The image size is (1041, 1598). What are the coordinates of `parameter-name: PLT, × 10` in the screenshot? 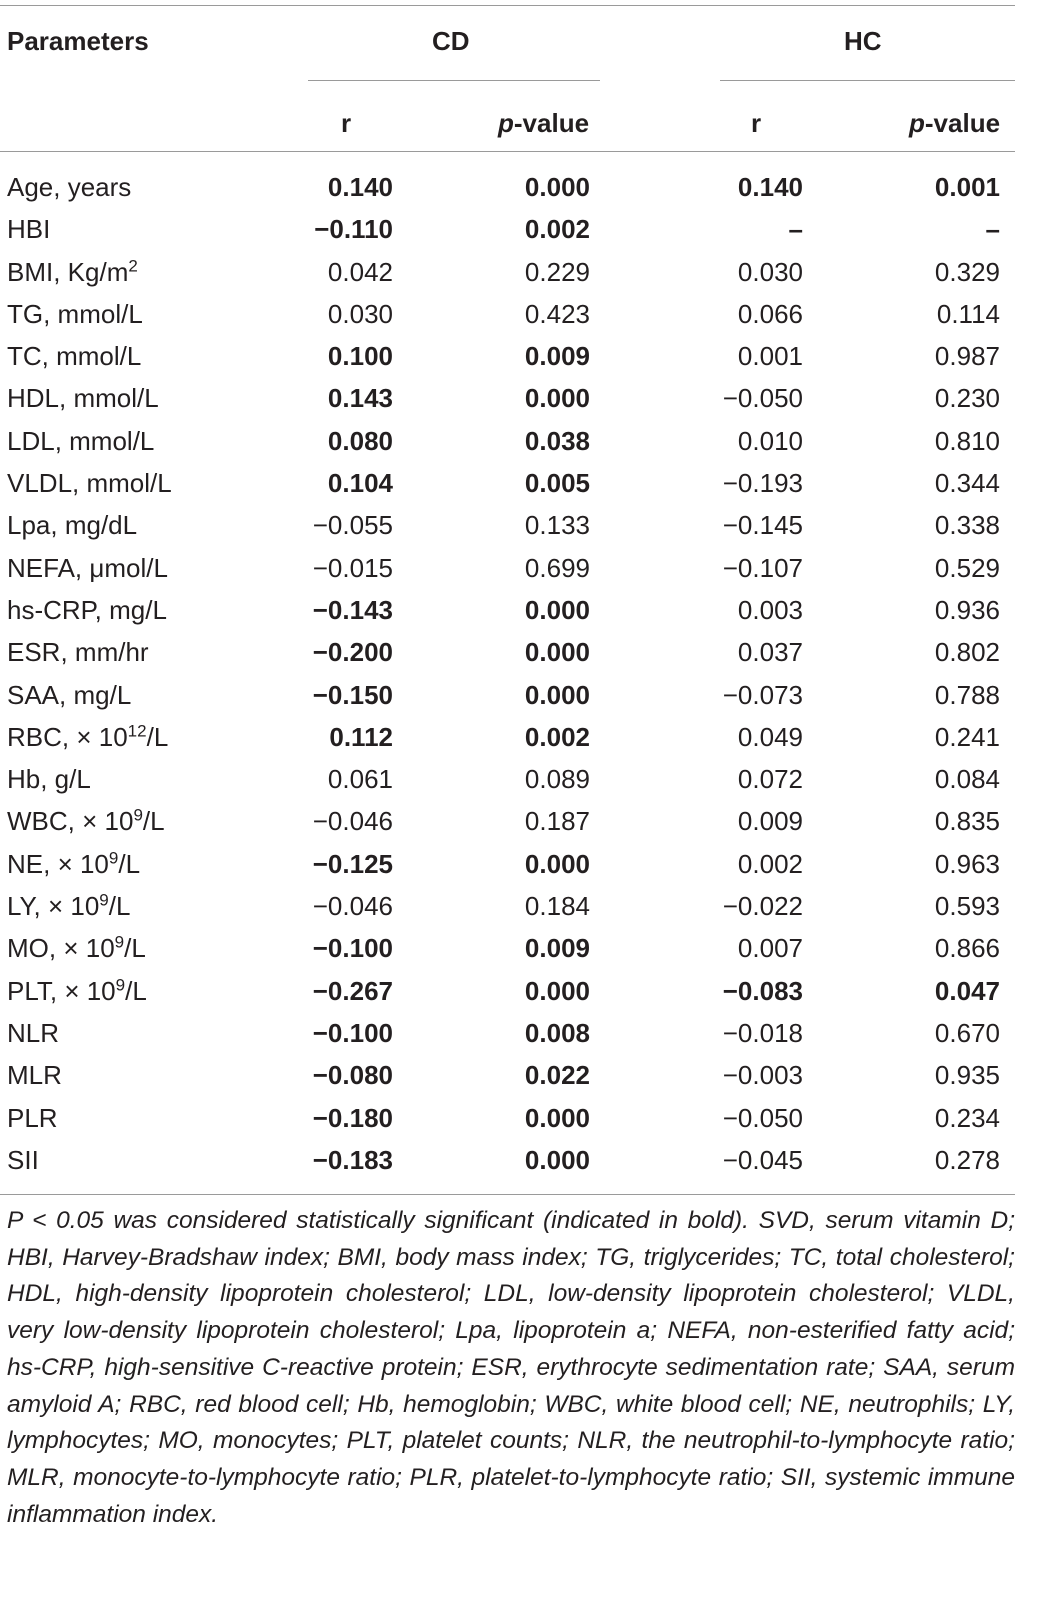 It's located at (61, 990).